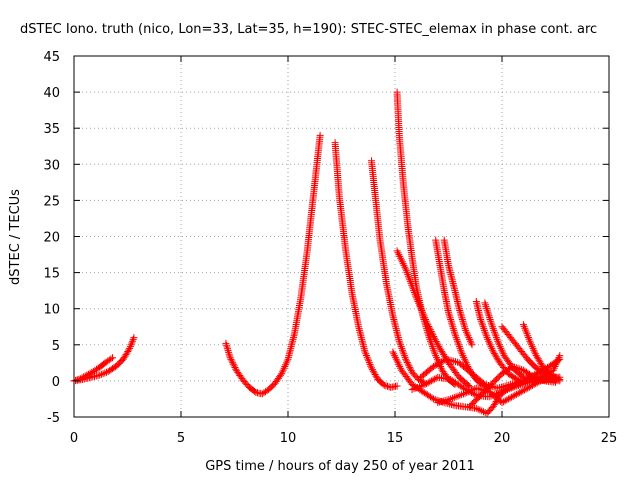  Describe the element at coordinates (51, 310) in the screenshot. I see `y-tick-label: 10` at that location.